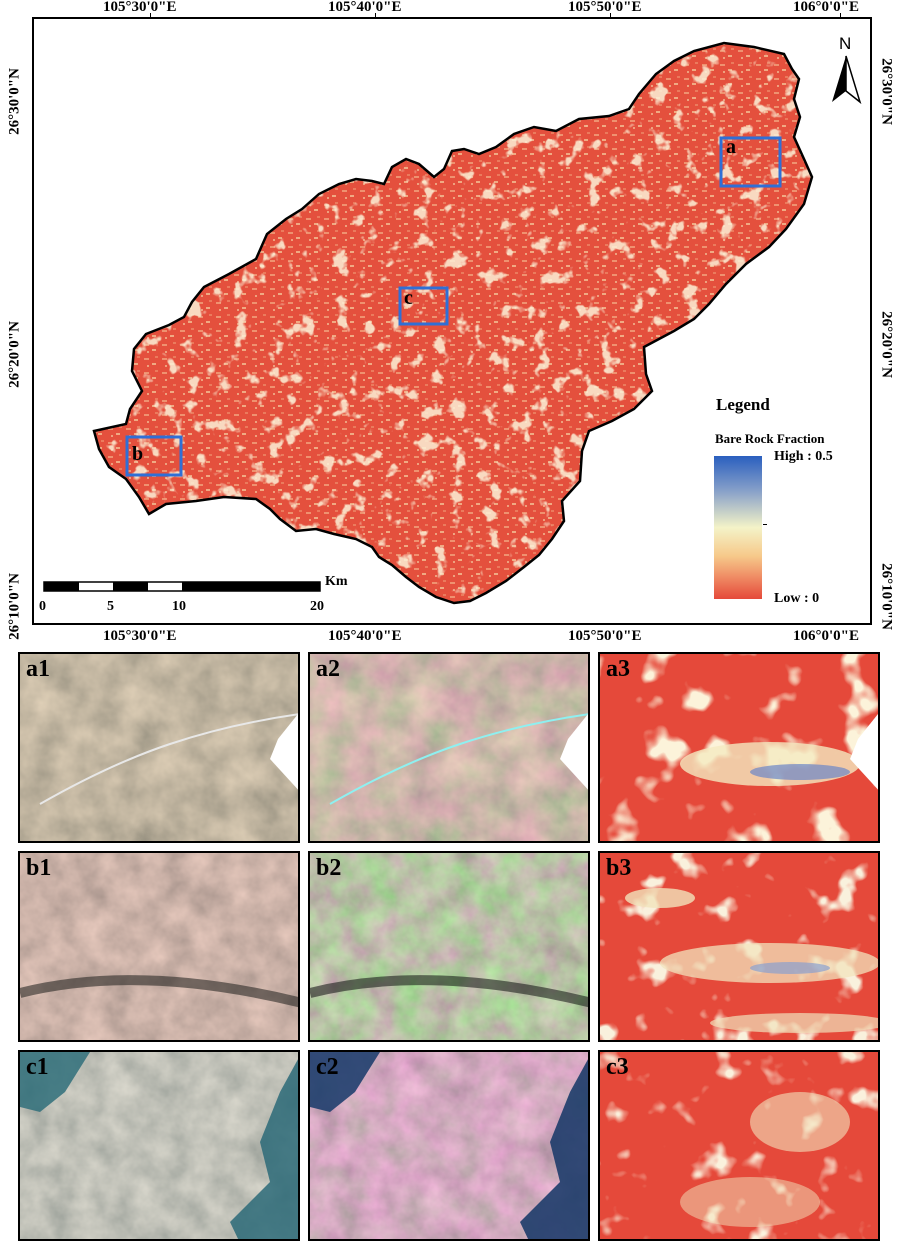  What do you see at coordinates (750, 162) in the screenshot?
I see `inset-box-a` at bounding box center [750, 162].